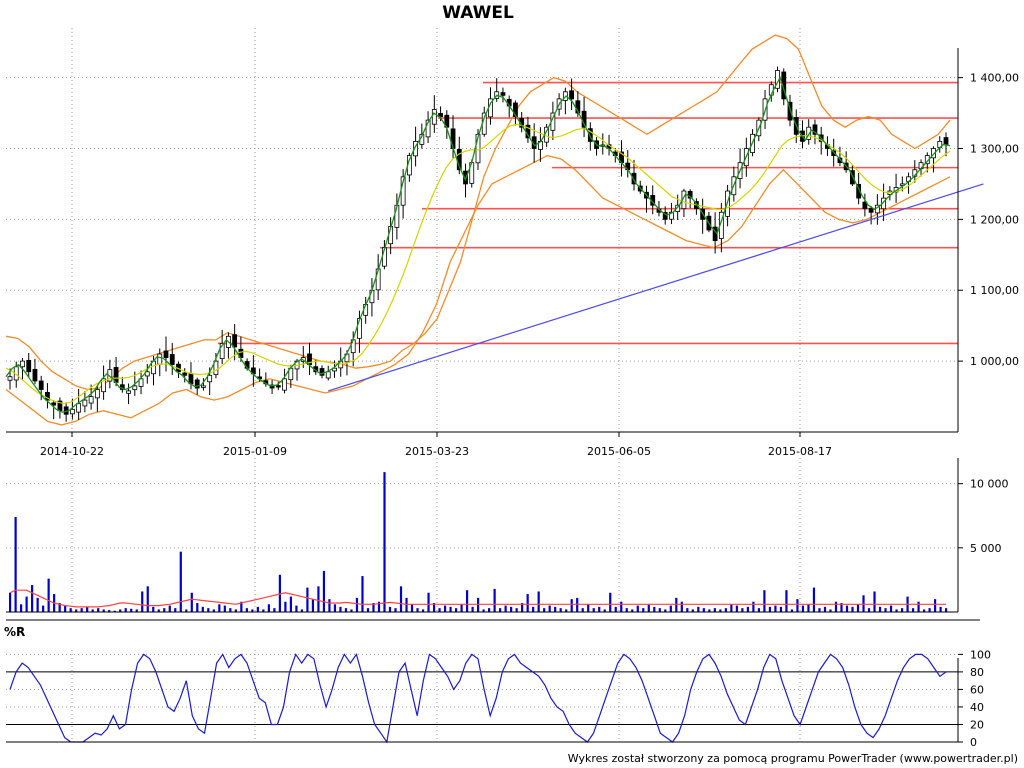 The height and width of the screenshot is (768, 1024). Describe the element at coordinates (977, 672) in the screenshot. I see `wr-y-tick-label-4: 80` at that location.